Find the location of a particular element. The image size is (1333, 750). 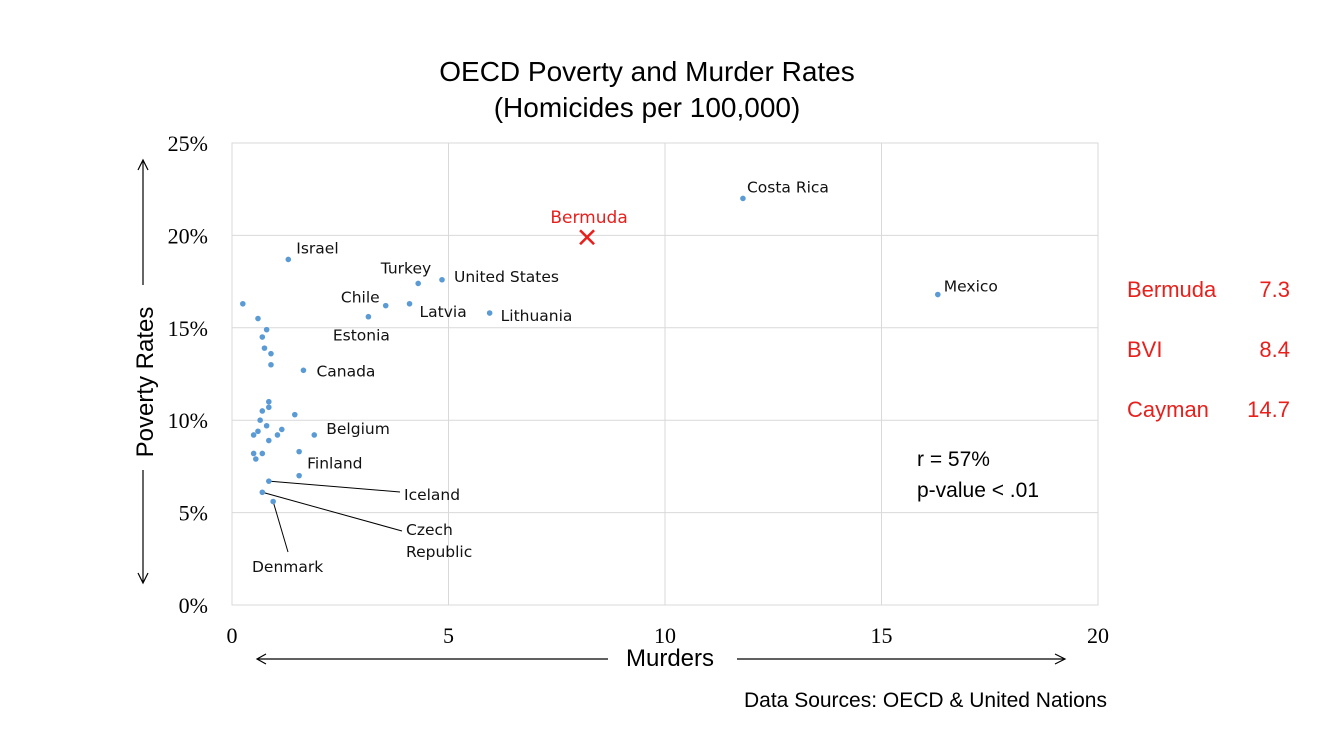

label-leader-lines is located at coordinates (332, 516).